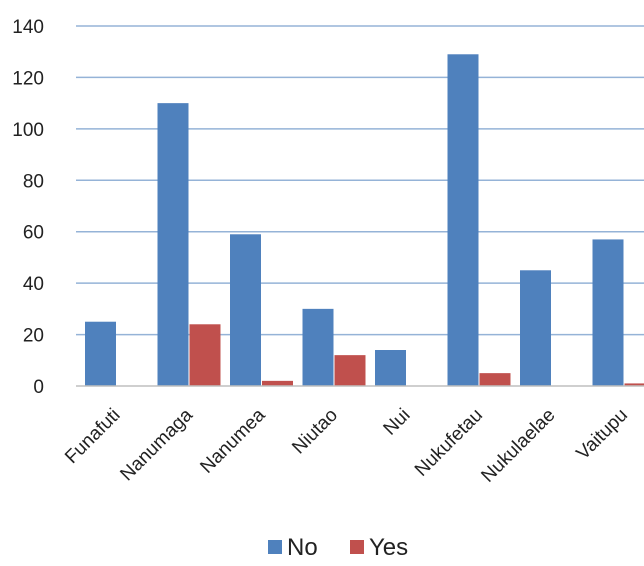 The height and width of the screenshot is (566, 644). Describe the element at coordinates (28, 207) in the screenshot. I see `y-axis-tick-labels: 0 20 40 60 80 100 120 140` at that location.